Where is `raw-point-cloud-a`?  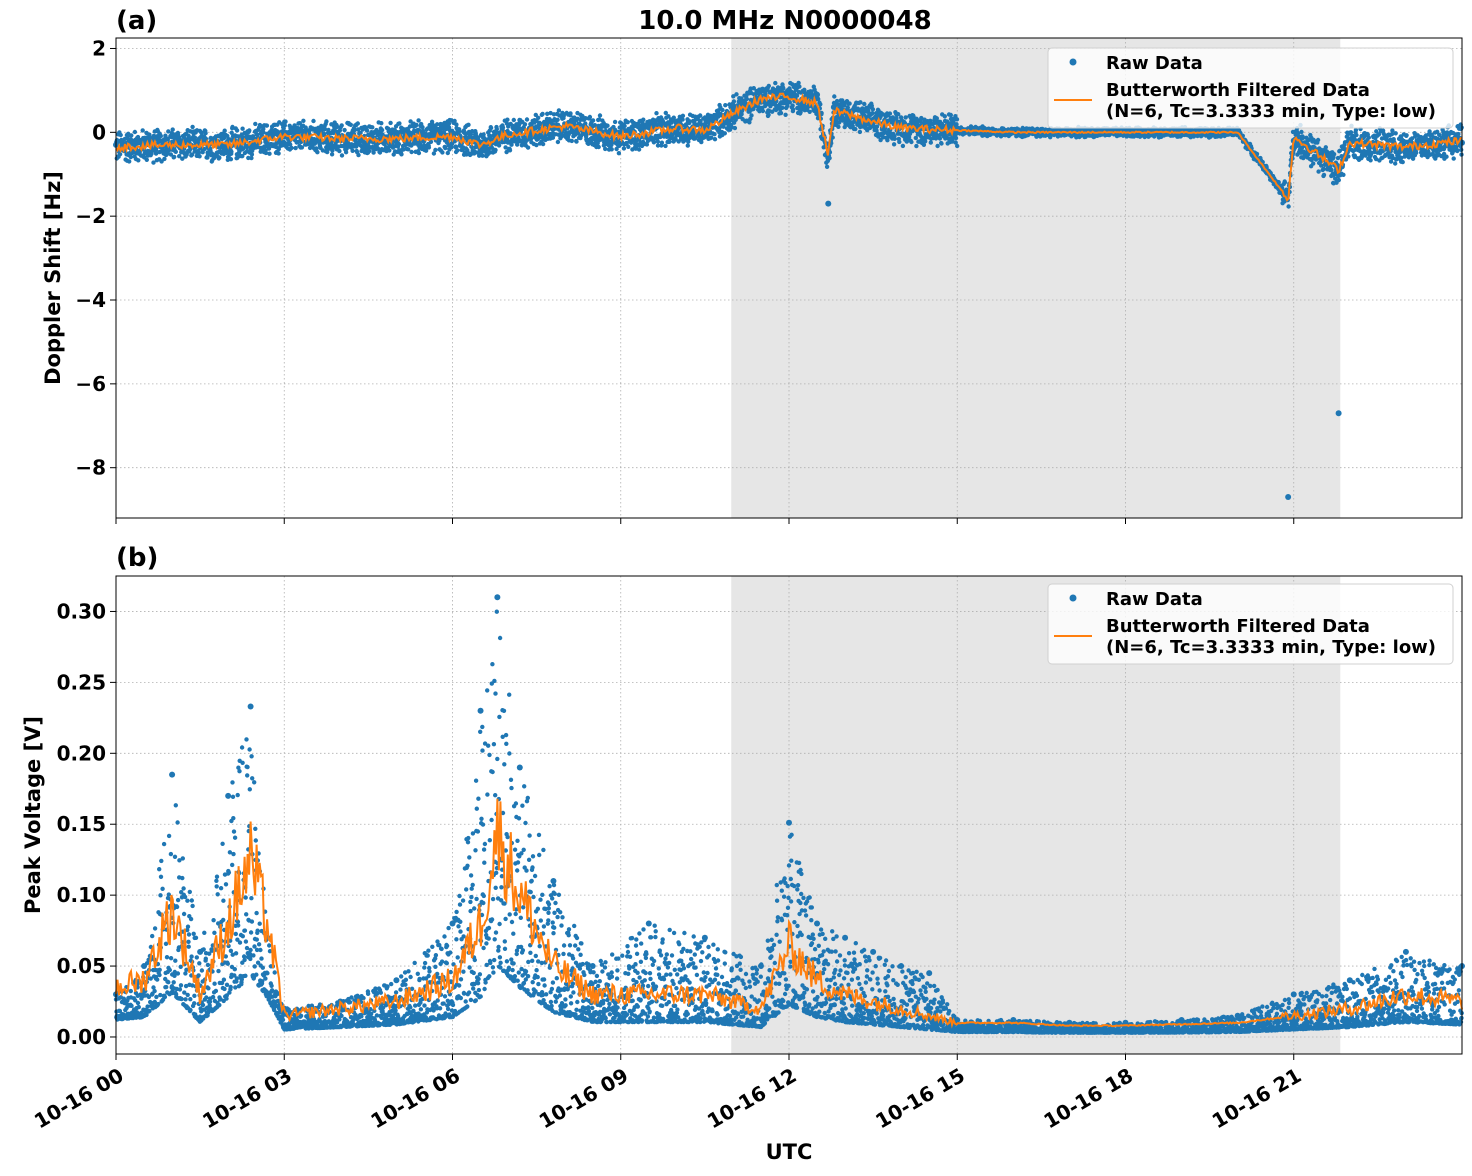
raw-point-cloud-a is located at coordinates (788, 144).